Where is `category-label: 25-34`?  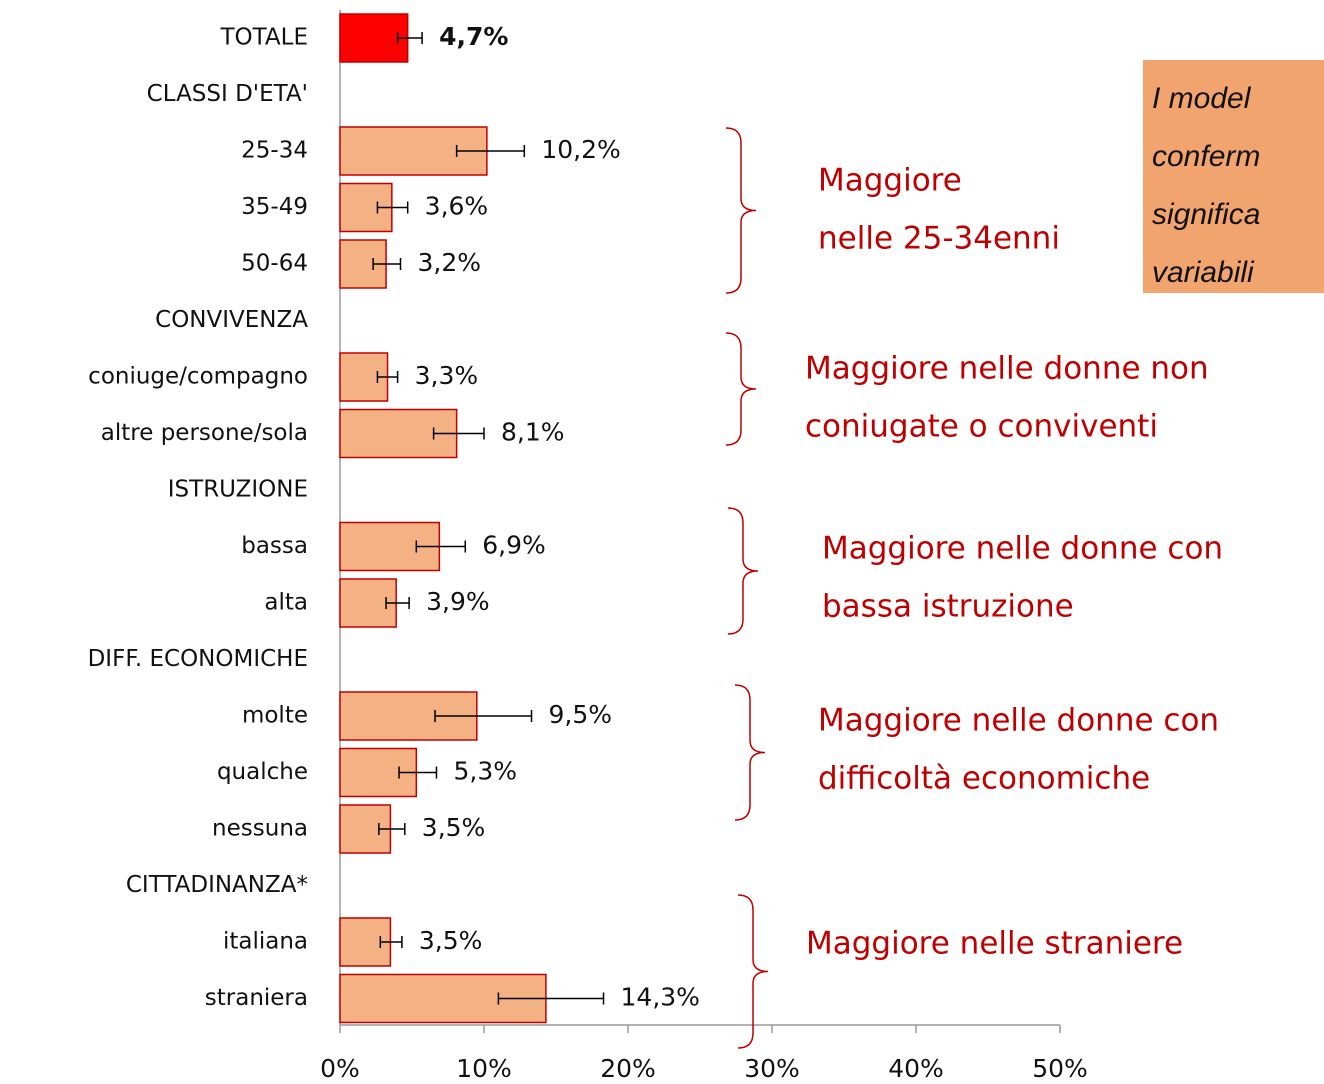
category-label: 25-34 is located at coordinates (274, 151).